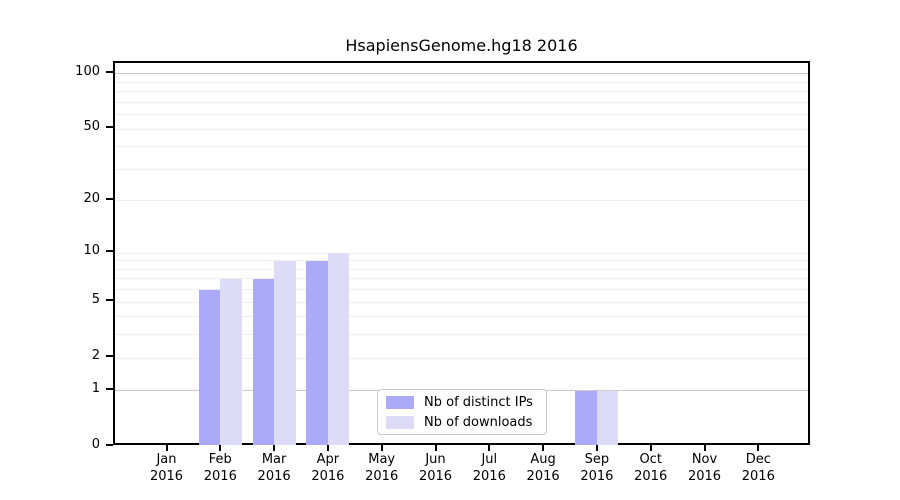  Describe the element at coordinates (543, 468) in the screenshot. I see `x-tick-label: Aug 2016` at that location.